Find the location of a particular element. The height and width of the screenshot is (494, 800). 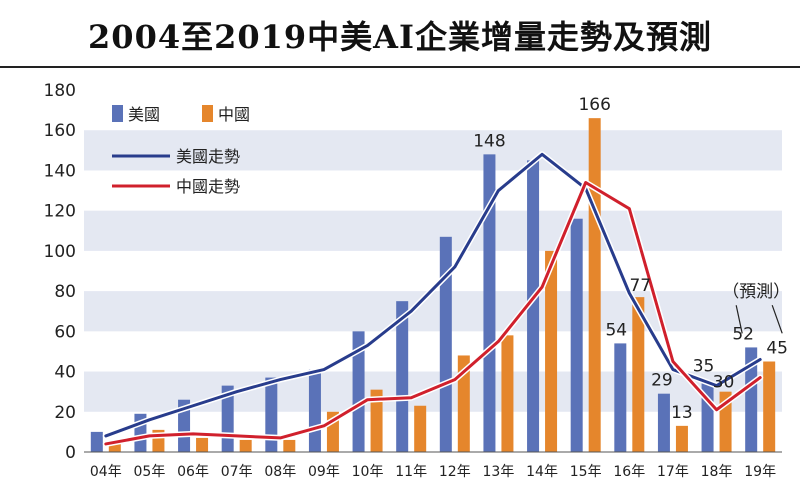

y-tick-label: 100 is located at coordinates (60, 252).